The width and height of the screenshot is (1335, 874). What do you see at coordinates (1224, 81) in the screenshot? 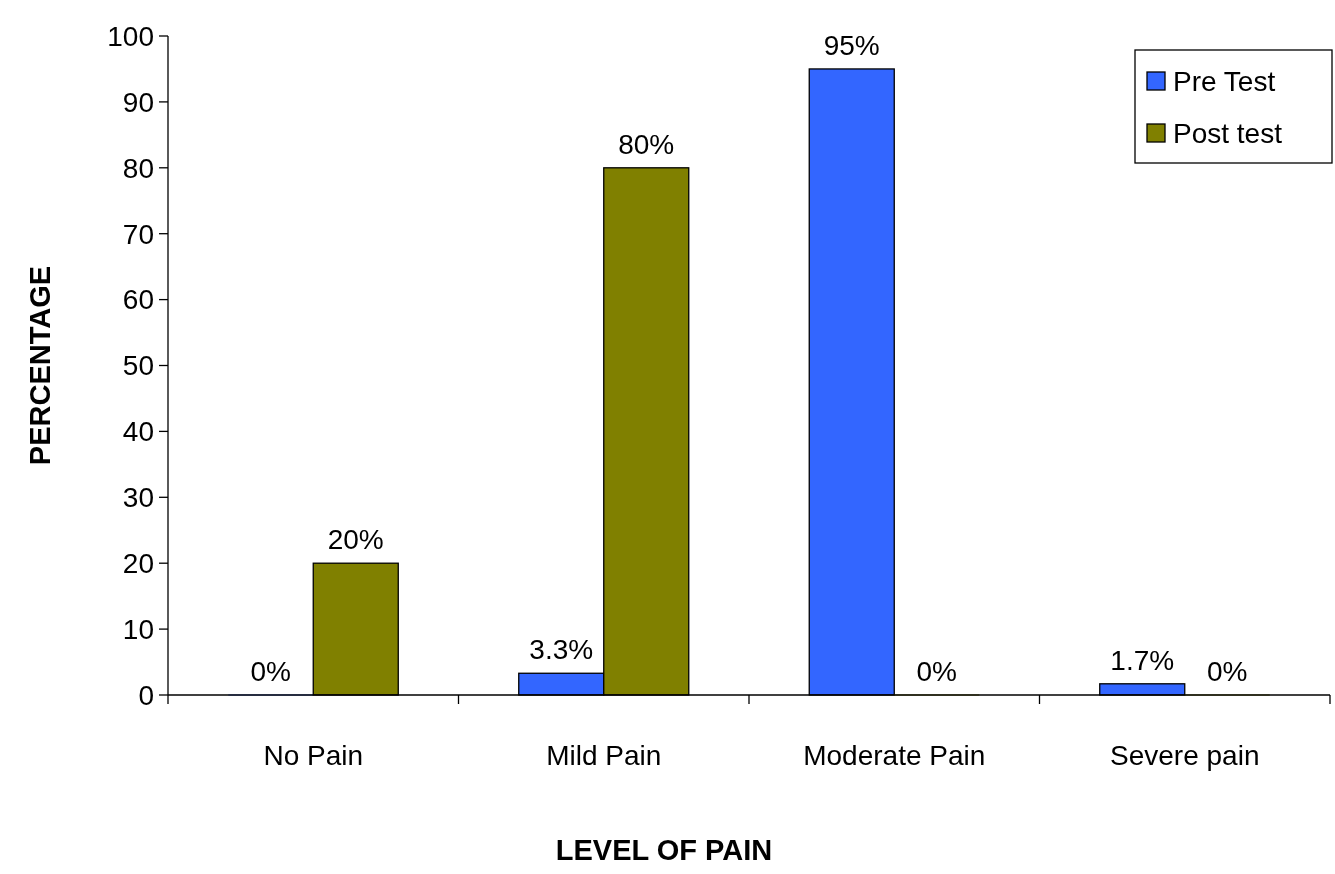
I see `legend-label: Pre Test` at bounding box center [1224, 81].